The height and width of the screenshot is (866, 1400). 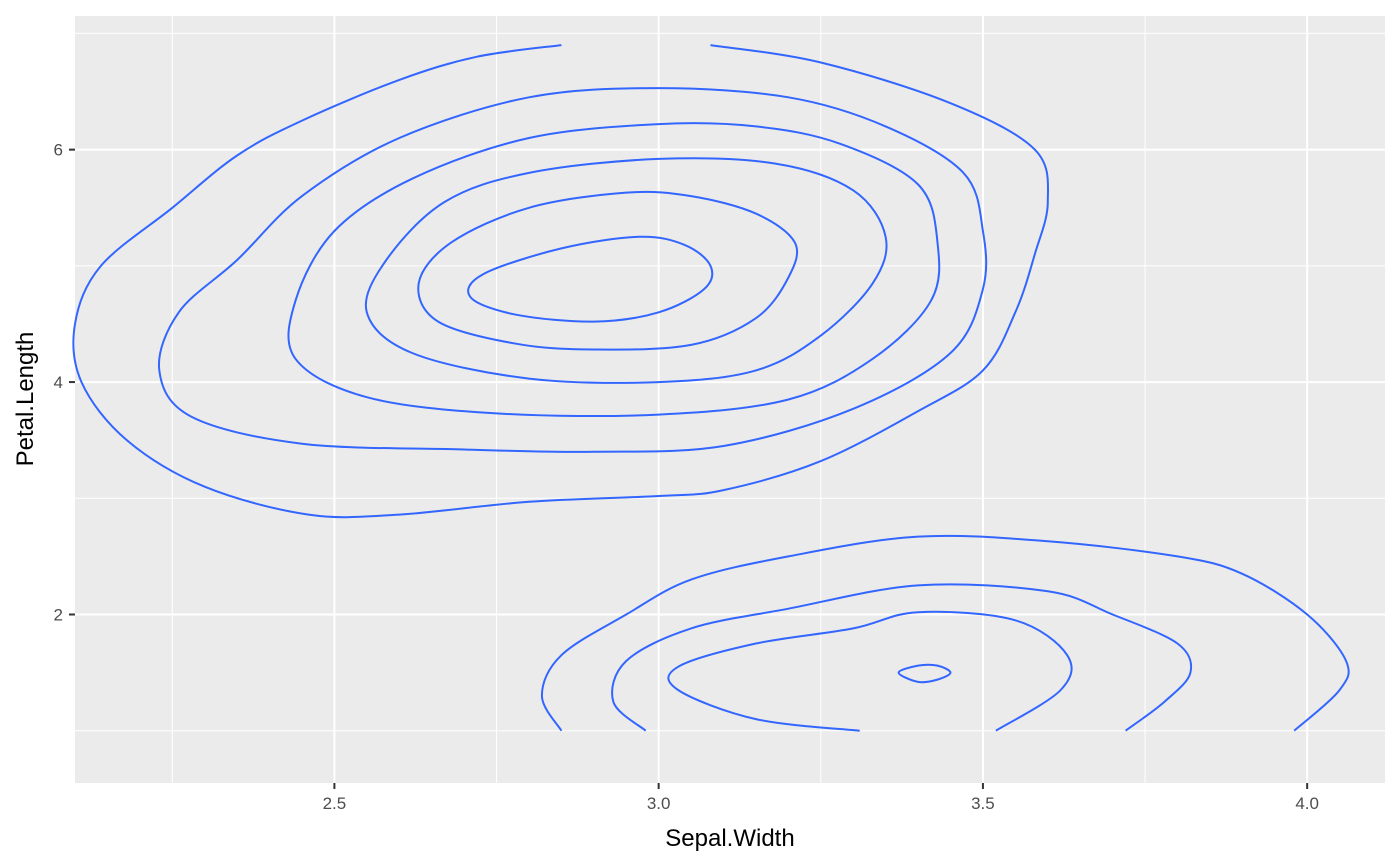 I want to click on y-tick-label-2: 6, so click(x=58, y=150).